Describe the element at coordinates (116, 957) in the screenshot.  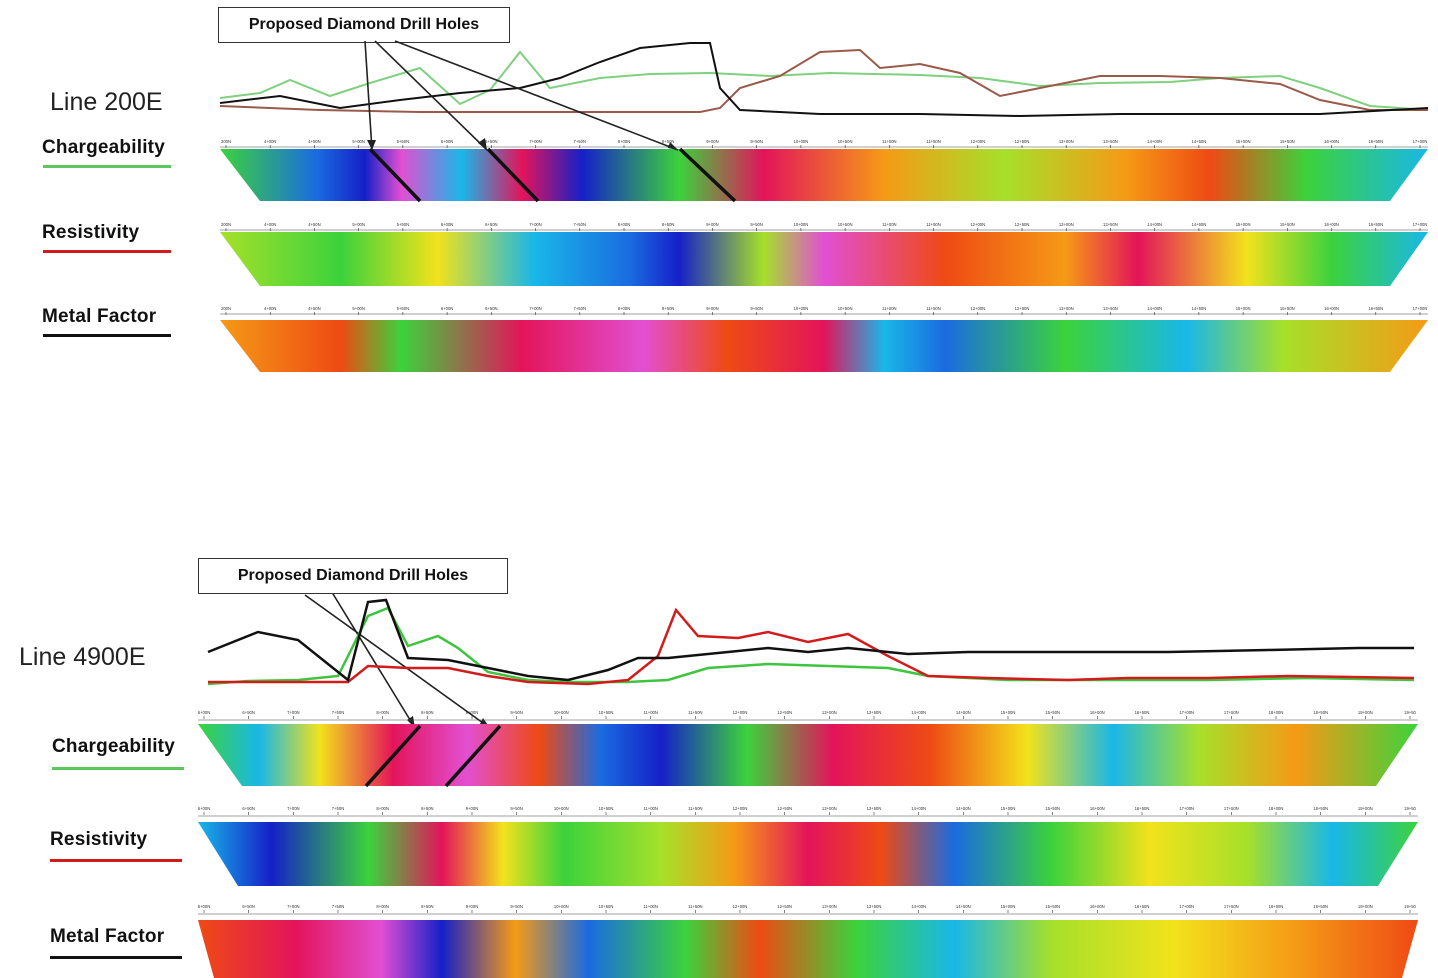
I see `metal-factor-legend-line` at that location.